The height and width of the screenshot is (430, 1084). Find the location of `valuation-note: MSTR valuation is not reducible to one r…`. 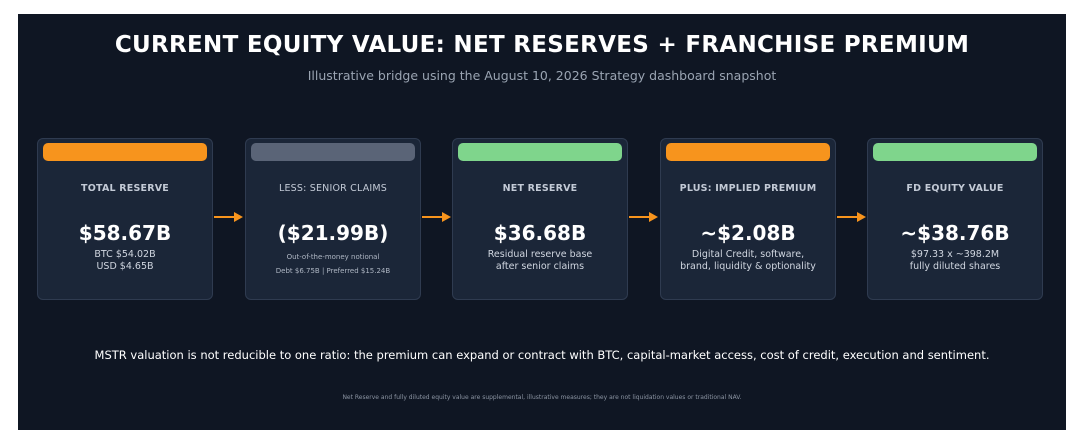

valuation-note: MSTR valuation is not reducible to one r… is located at coordinates (542, 355).